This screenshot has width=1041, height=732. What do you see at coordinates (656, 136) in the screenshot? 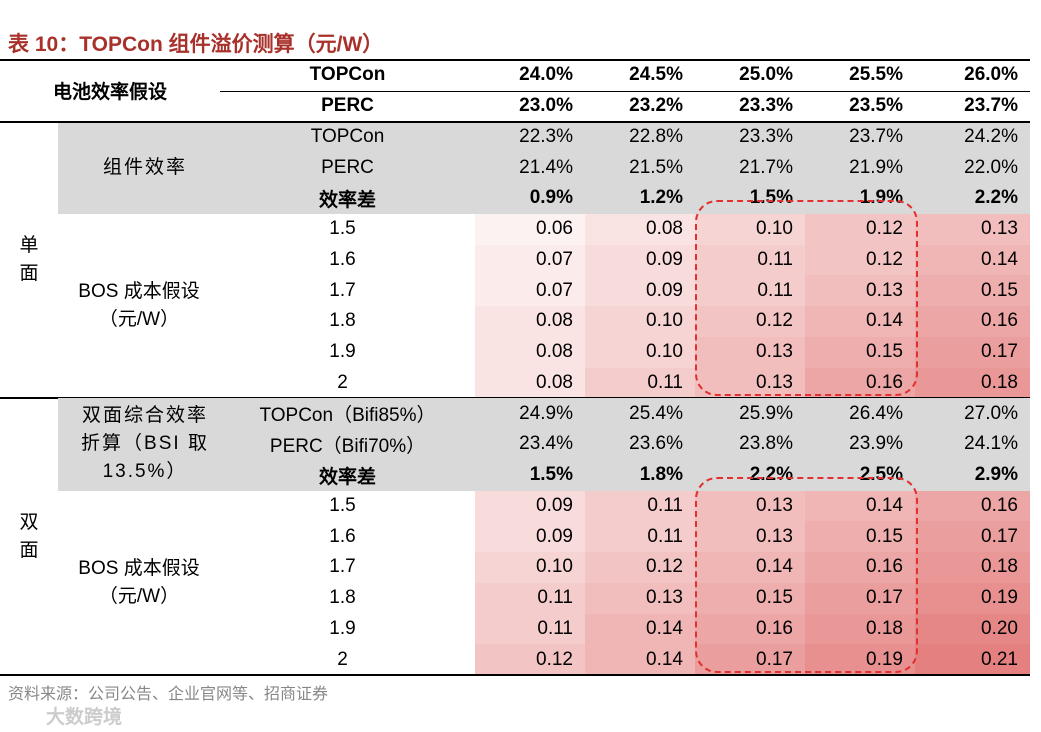
I see `value-cell: 22.8%` at bounding box center [656, 136].